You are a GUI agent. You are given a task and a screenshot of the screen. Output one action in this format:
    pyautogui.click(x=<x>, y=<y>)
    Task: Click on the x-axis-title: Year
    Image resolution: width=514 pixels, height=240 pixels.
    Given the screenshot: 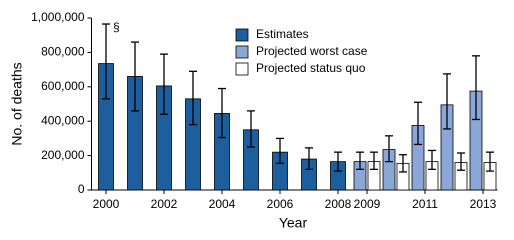 What is the action you would take?
    pyautogui.click(x=293, y=223)
    